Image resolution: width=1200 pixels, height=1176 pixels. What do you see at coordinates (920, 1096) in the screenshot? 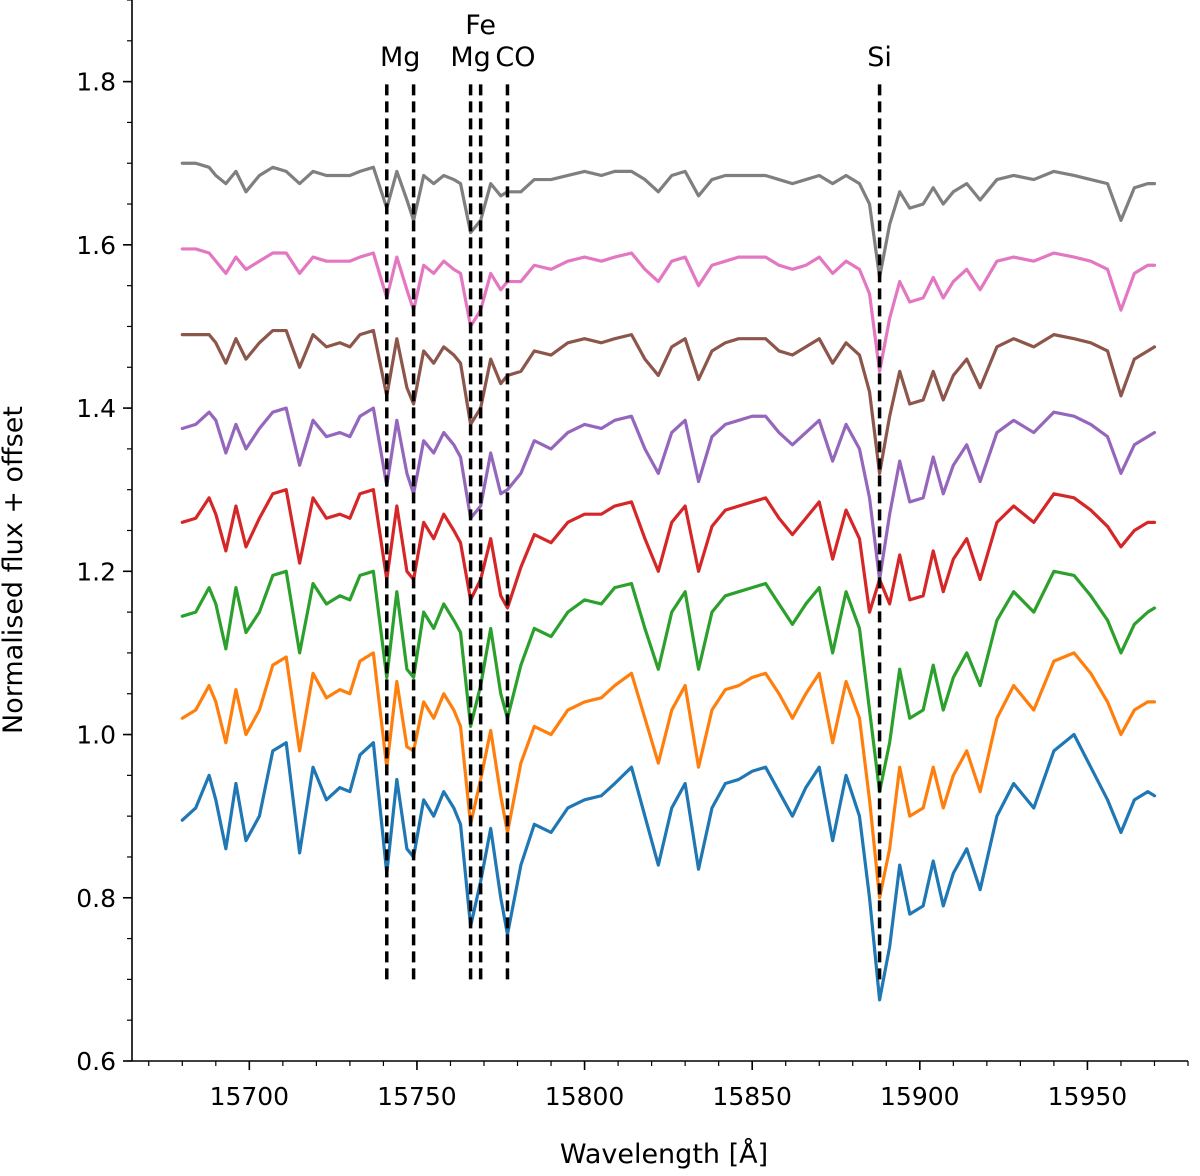
I see `x-tick-label: 15900` at bounding box center [920, 1096].